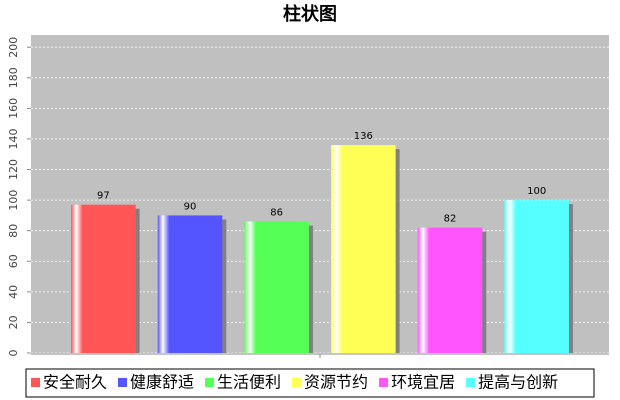 This screenshot has width=620, height=400. Describe the element at coordinates (336, 382) in the screenshot. I see `legend-label: 资源节约` at that location.